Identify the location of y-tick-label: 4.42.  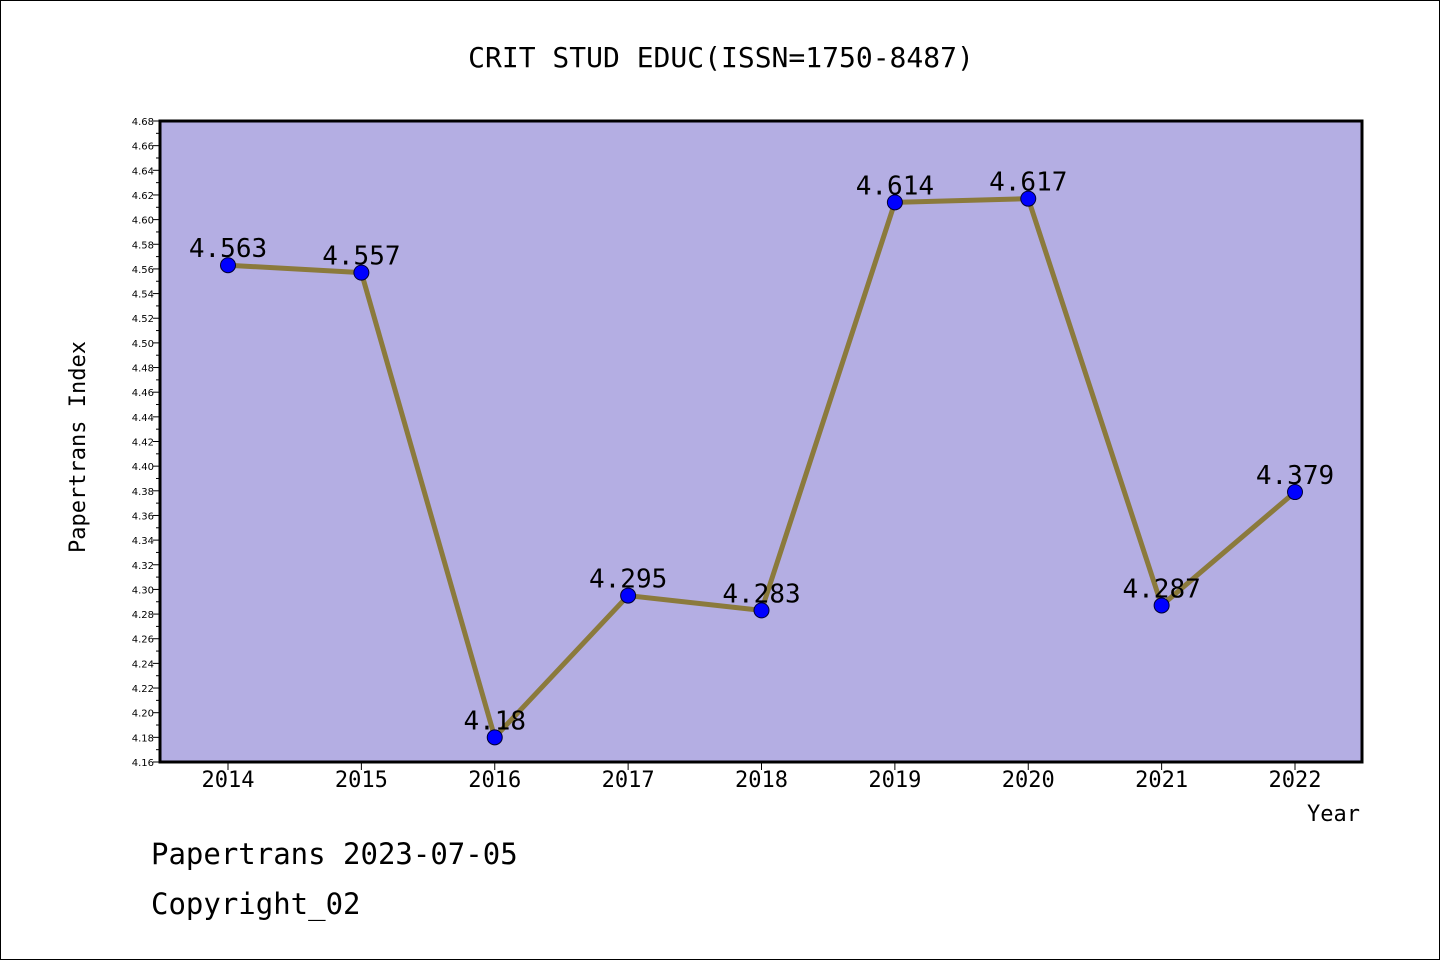
(143, 443).